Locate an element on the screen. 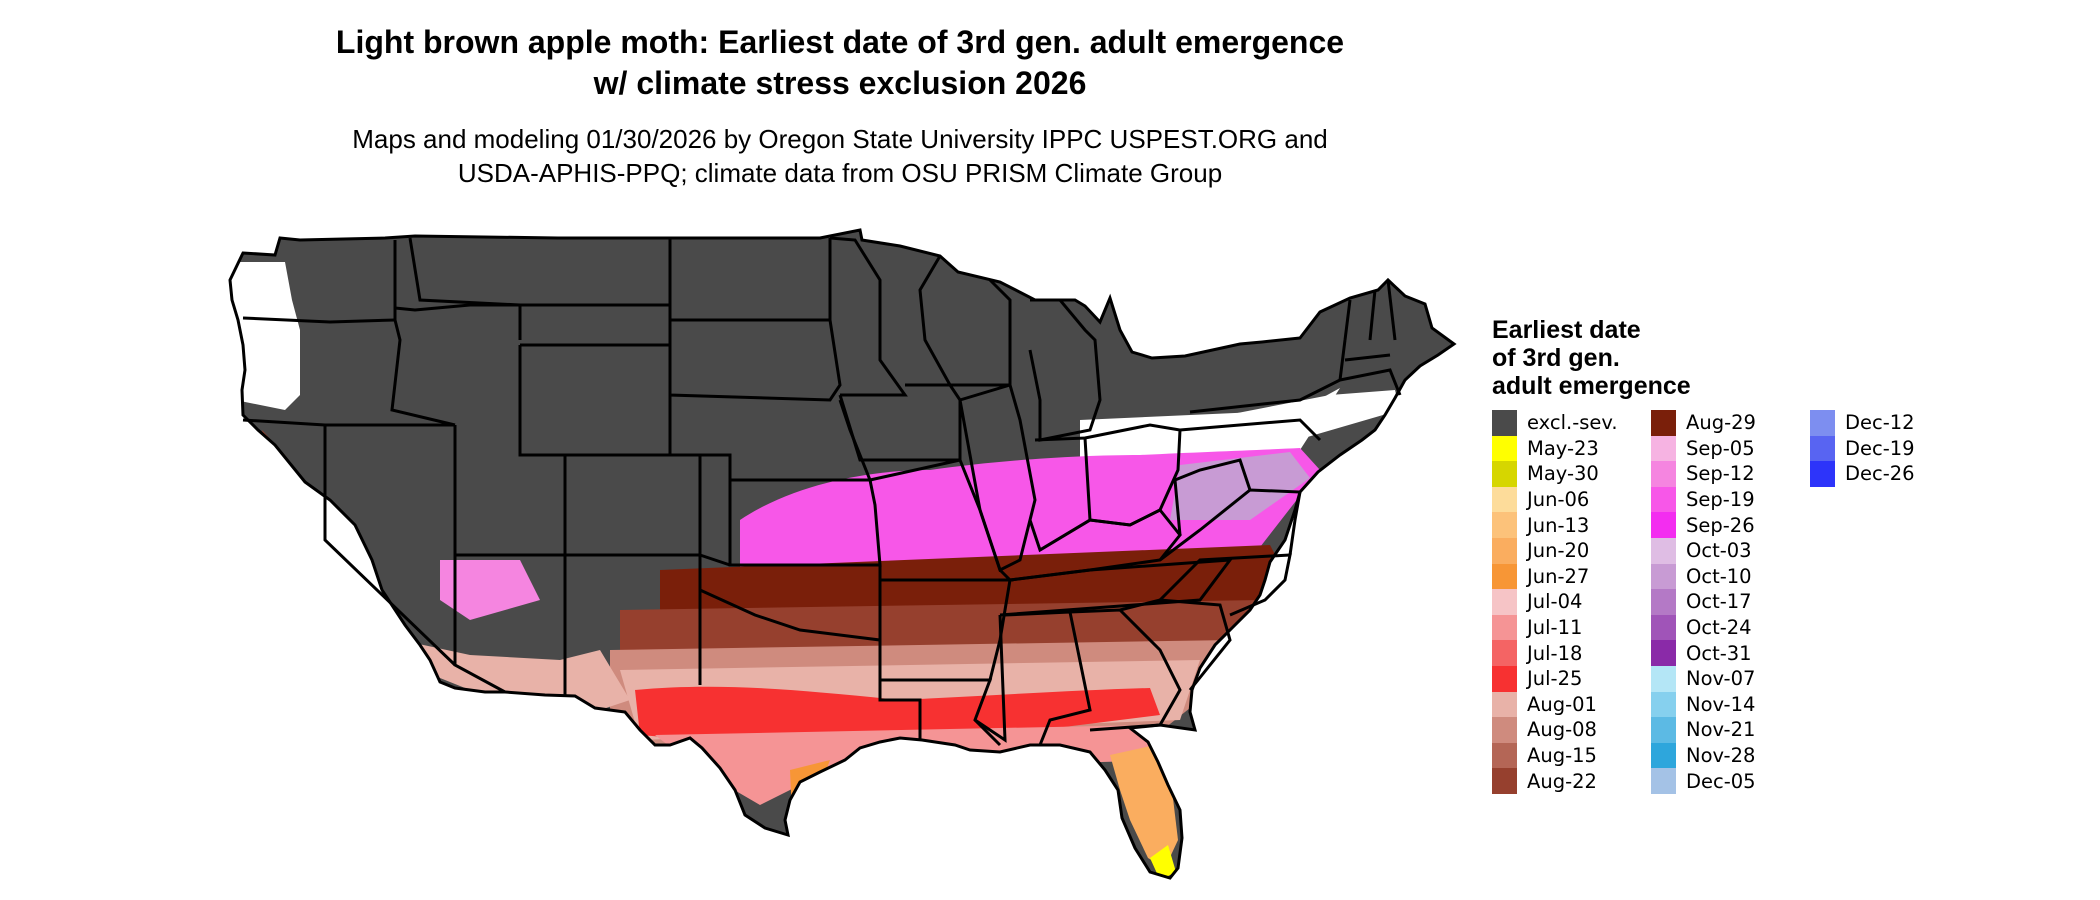 Image resolution: width=2100 pixels, height=900 pixels. idaho-border is located at coordinates (423, 333).